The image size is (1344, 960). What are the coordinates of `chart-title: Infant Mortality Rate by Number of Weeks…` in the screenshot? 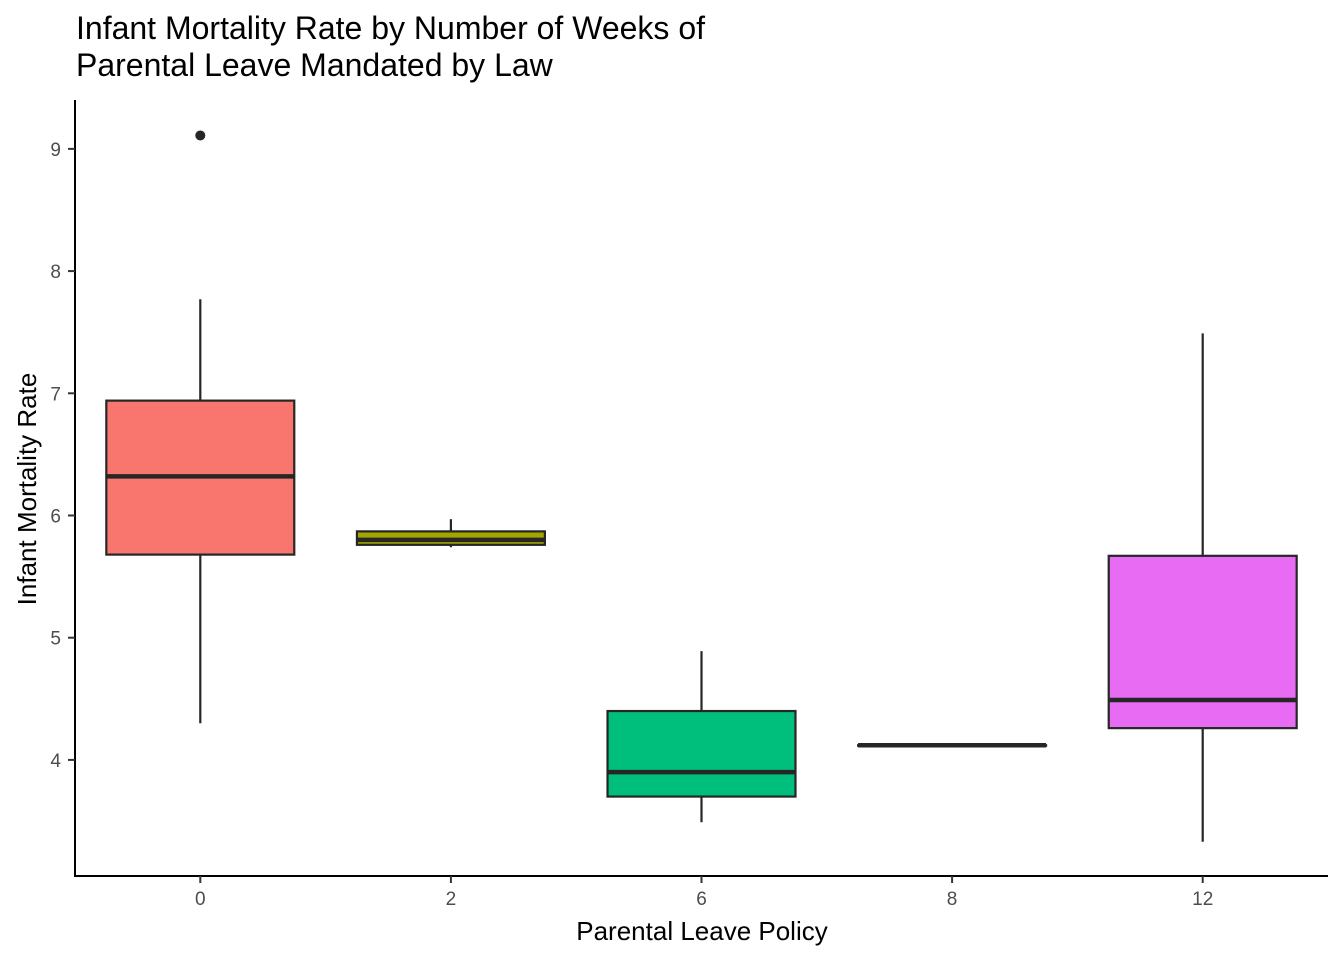 It's located at (390, 47).